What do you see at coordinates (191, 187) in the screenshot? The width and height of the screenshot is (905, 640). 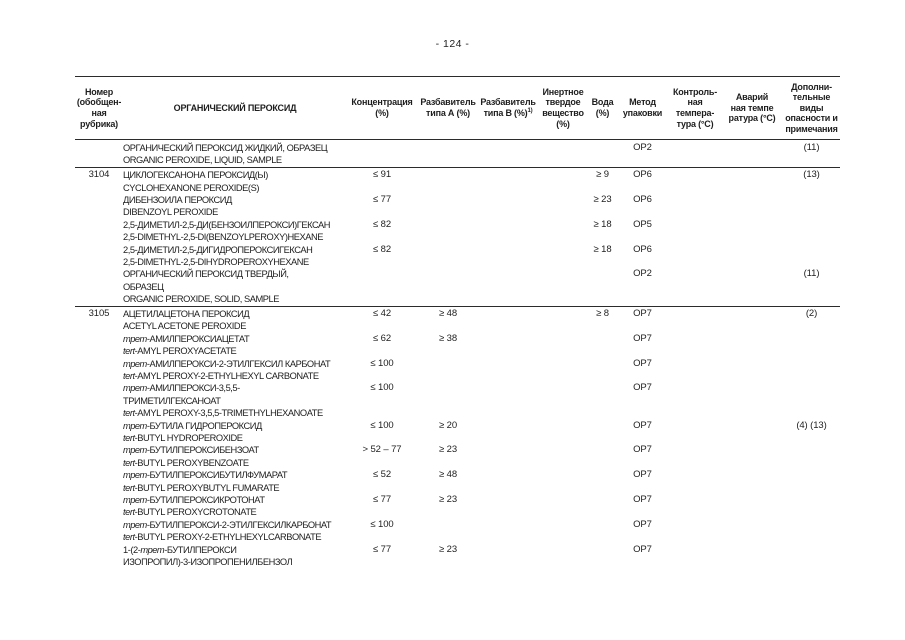 I see `peroxide-name-text: CYCLOHEXANONE PEROXIDE(S)` at bounding box center [191, 187].